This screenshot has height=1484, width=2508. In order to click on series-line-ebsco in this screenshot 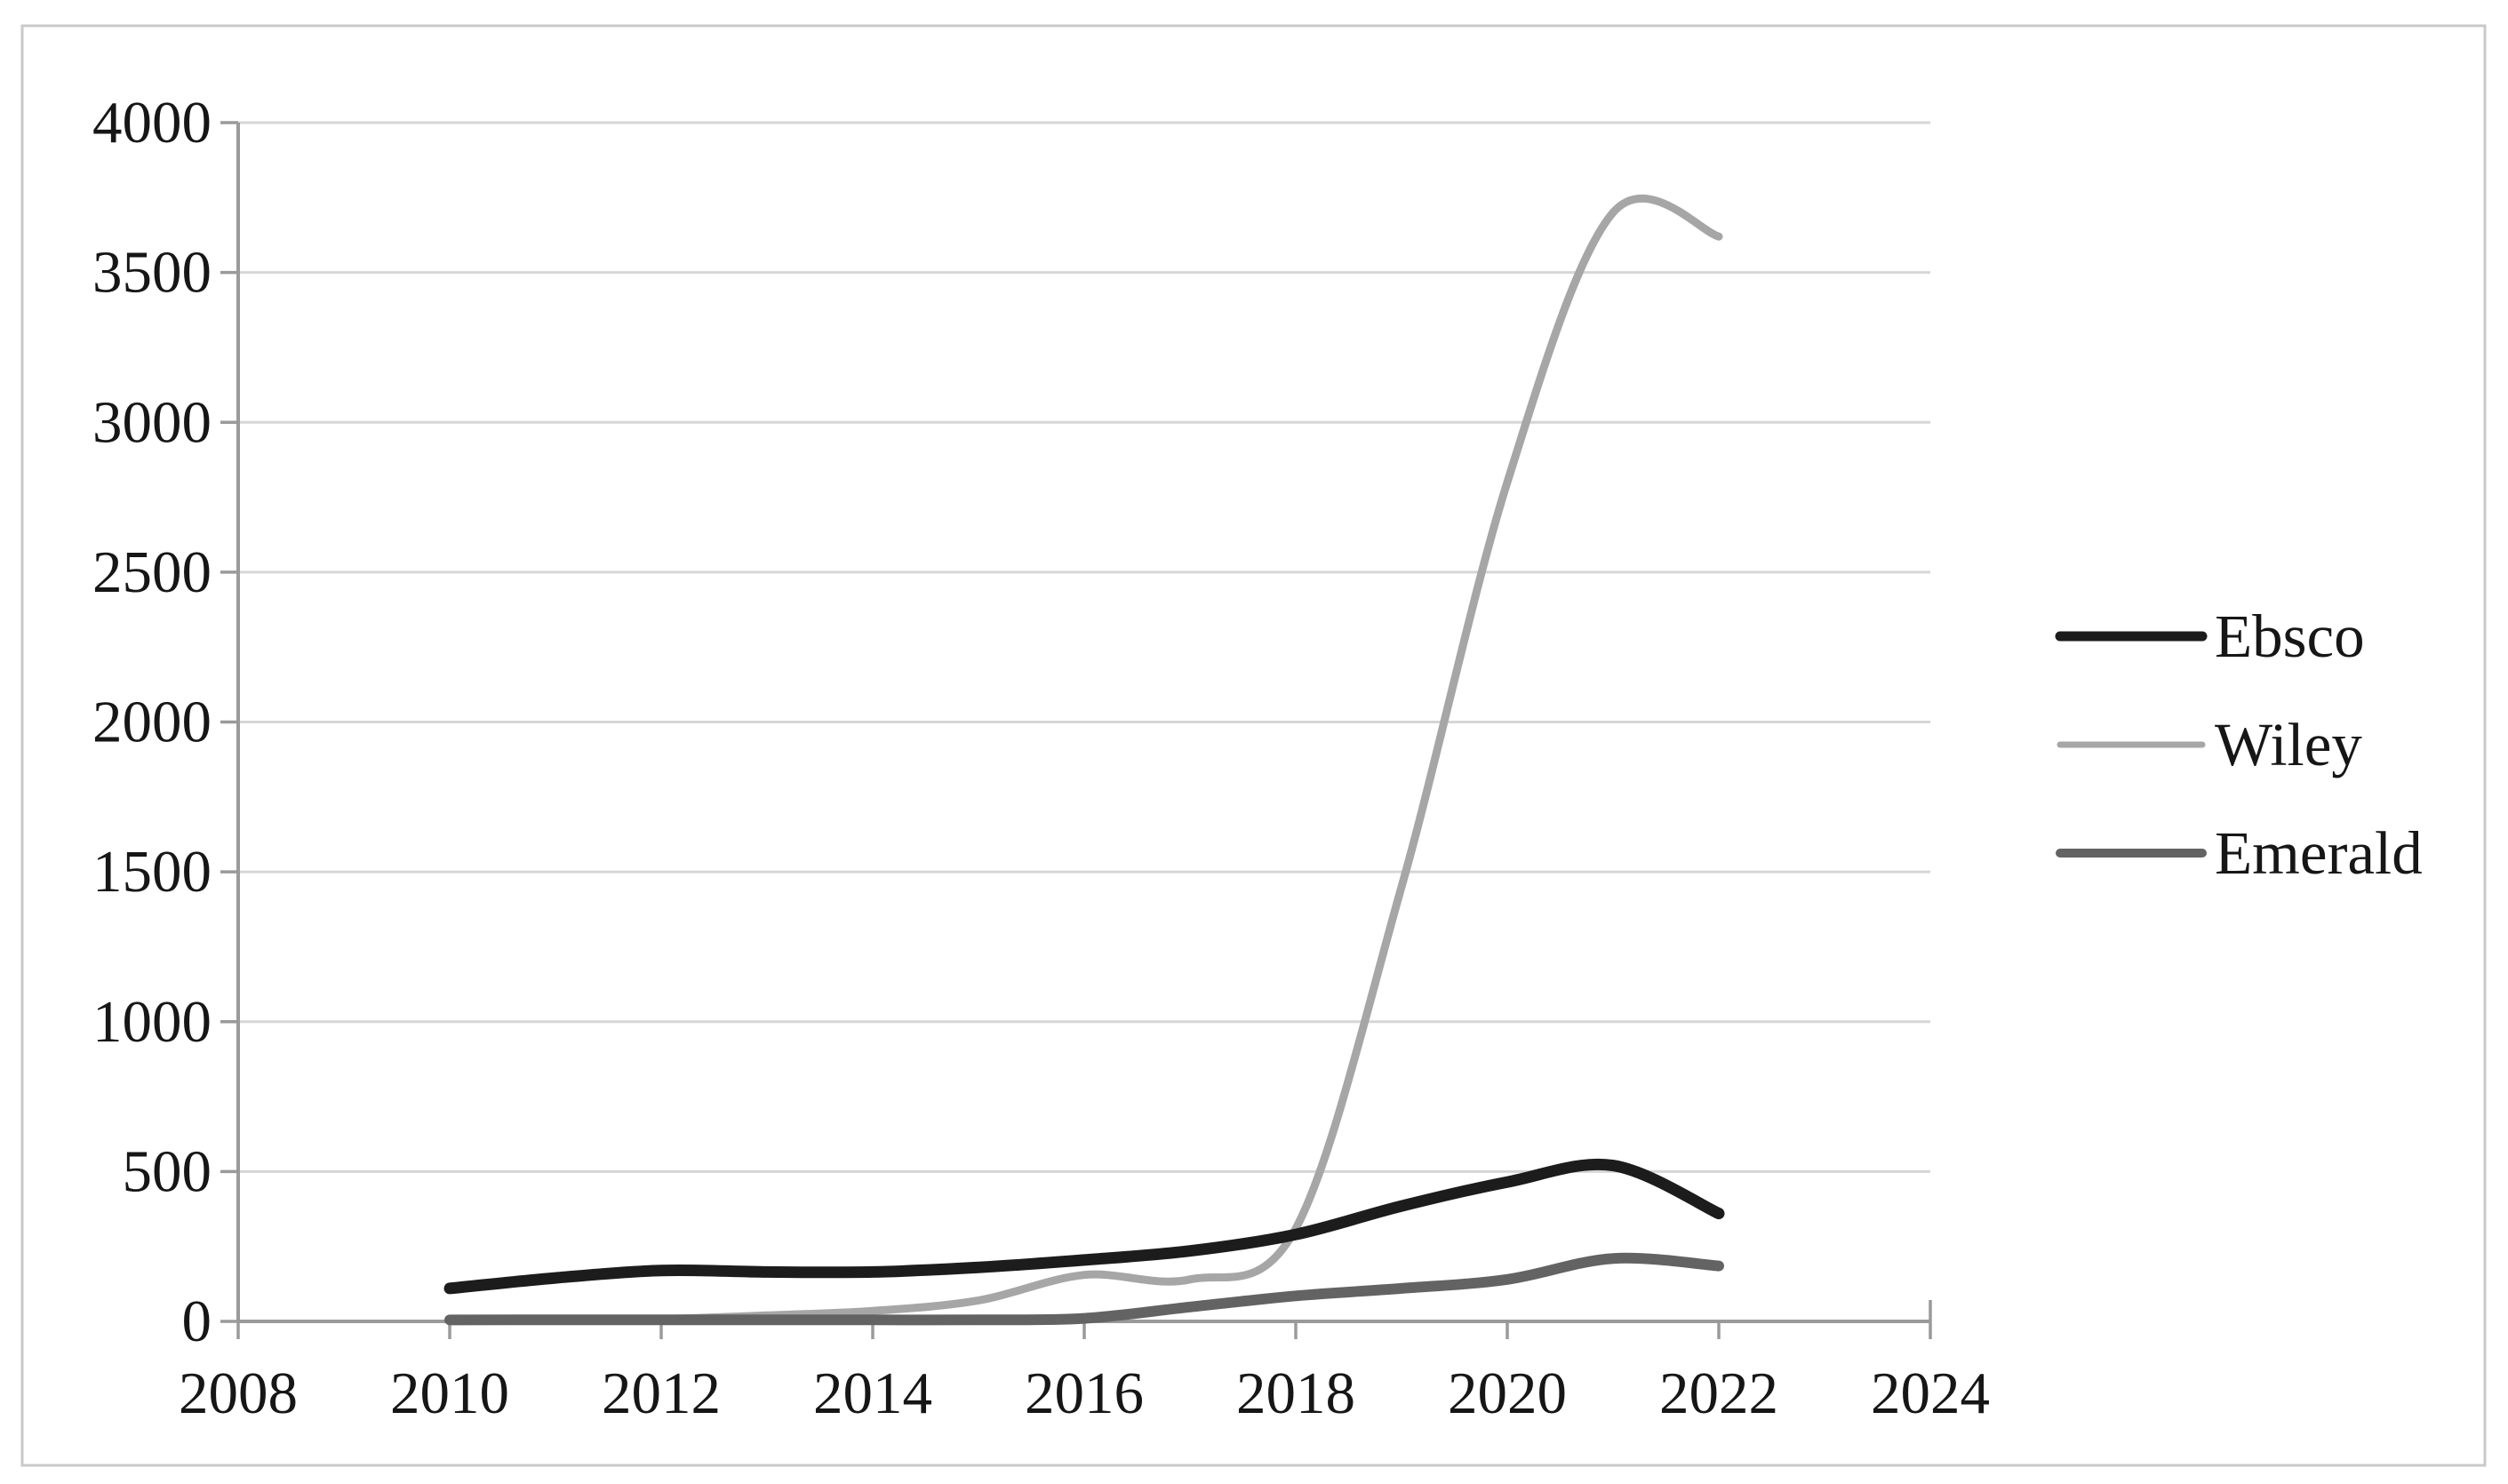, I will do `click(1084, 1226)`.